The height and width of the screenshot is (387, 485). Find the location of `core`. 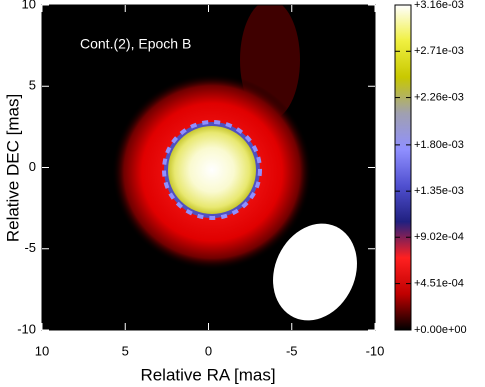

core is located at coordinates (212, 170).